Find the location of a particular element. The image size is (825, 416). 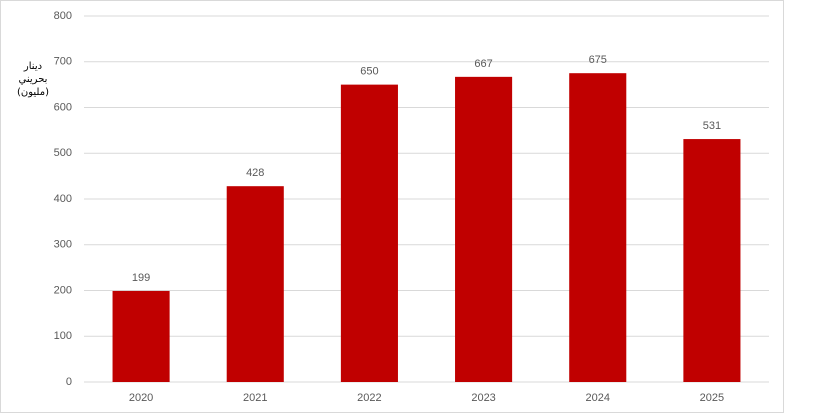

y-tick-label: 800 is located at coordinates (63, 16).